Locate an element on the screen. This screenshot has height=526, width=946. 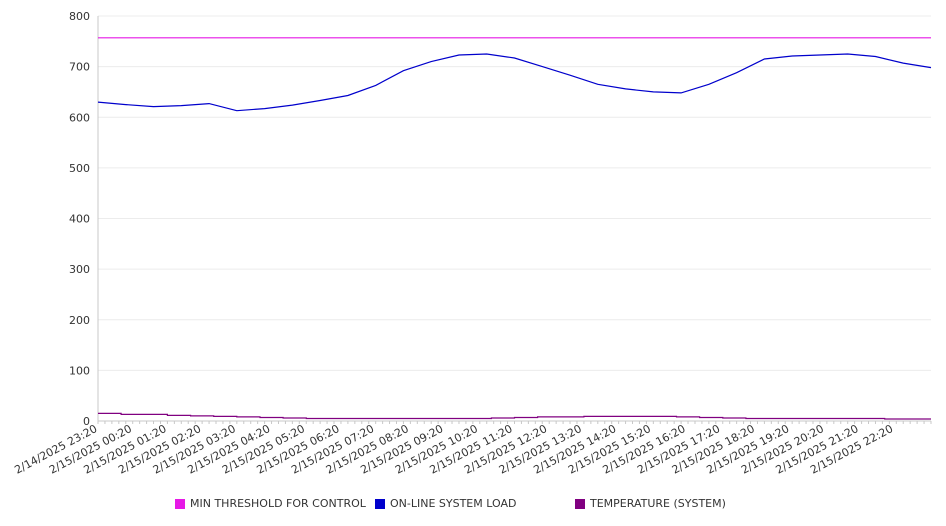
legend-item-temperature: TEMPERATURE (SYSTEM) is located at coordinates (650, 503).